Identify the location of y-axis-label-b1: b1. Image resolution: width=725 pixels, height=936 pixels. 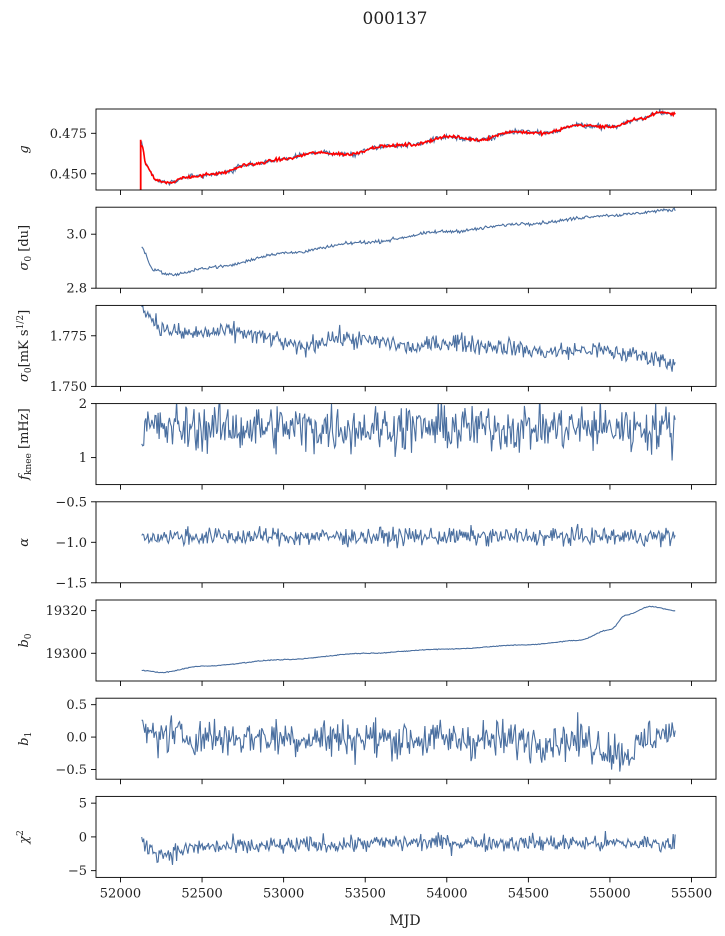
(25, 739).